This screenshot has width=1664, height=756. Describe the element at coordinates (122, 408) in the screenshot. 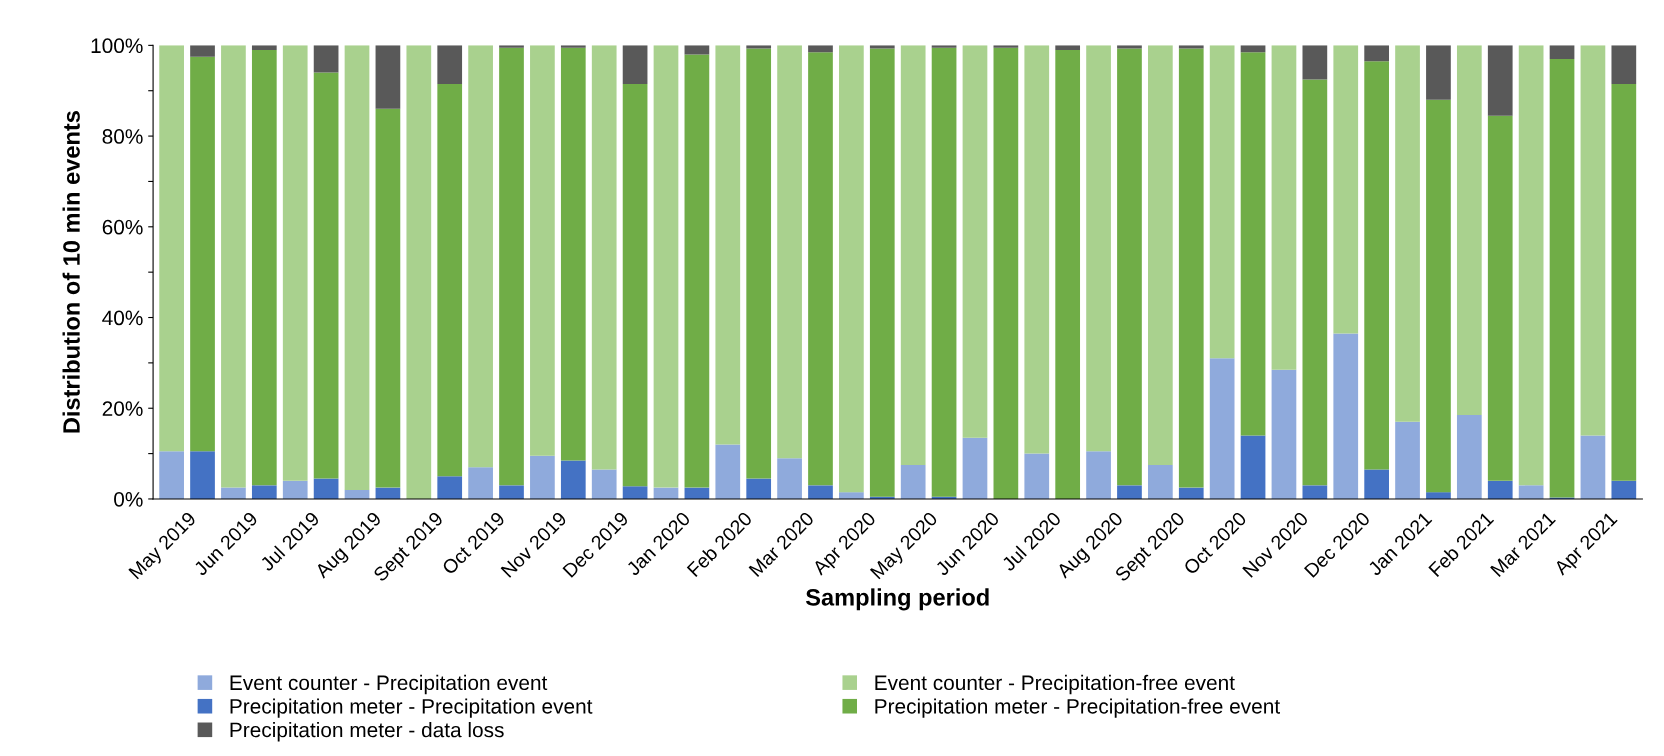

I see `y-tick-label: 20%` at that location.